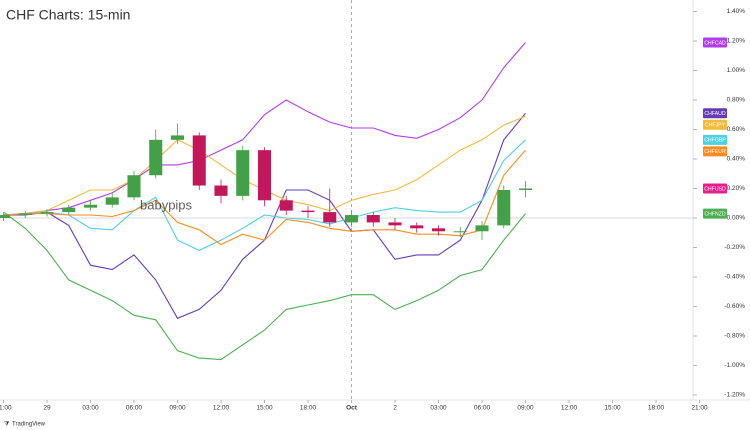 This screenshot has height=430, width=750. I want to click on chart-title: CHF Charts: 15-min, so click(68, 15).